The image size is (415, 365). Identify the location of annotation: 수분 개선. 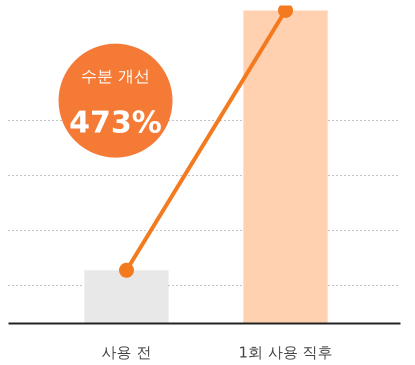
(115, 76).